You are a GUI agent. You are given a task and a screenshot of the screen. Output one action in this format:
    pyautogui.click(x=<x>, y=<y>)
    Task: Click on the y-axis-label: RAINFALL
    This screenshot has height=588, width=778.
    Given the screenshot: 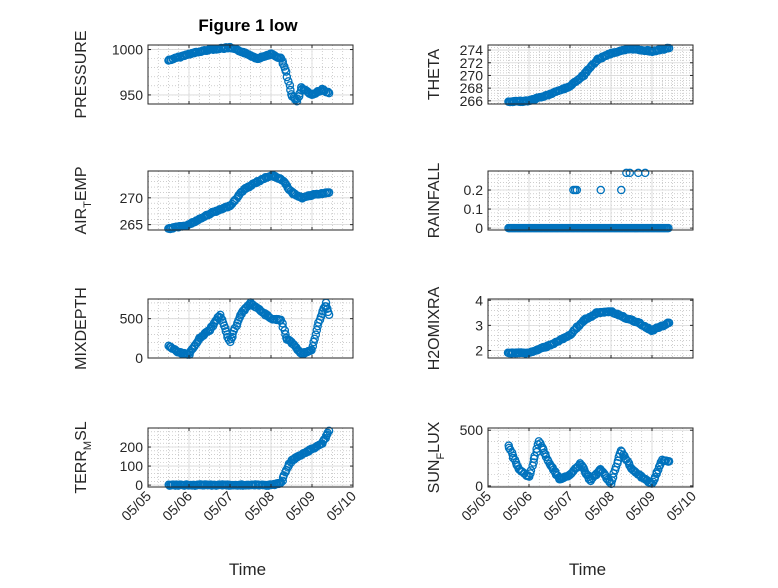 What is the action you would take?
    pyautogui.click(x=434, y=201)
    